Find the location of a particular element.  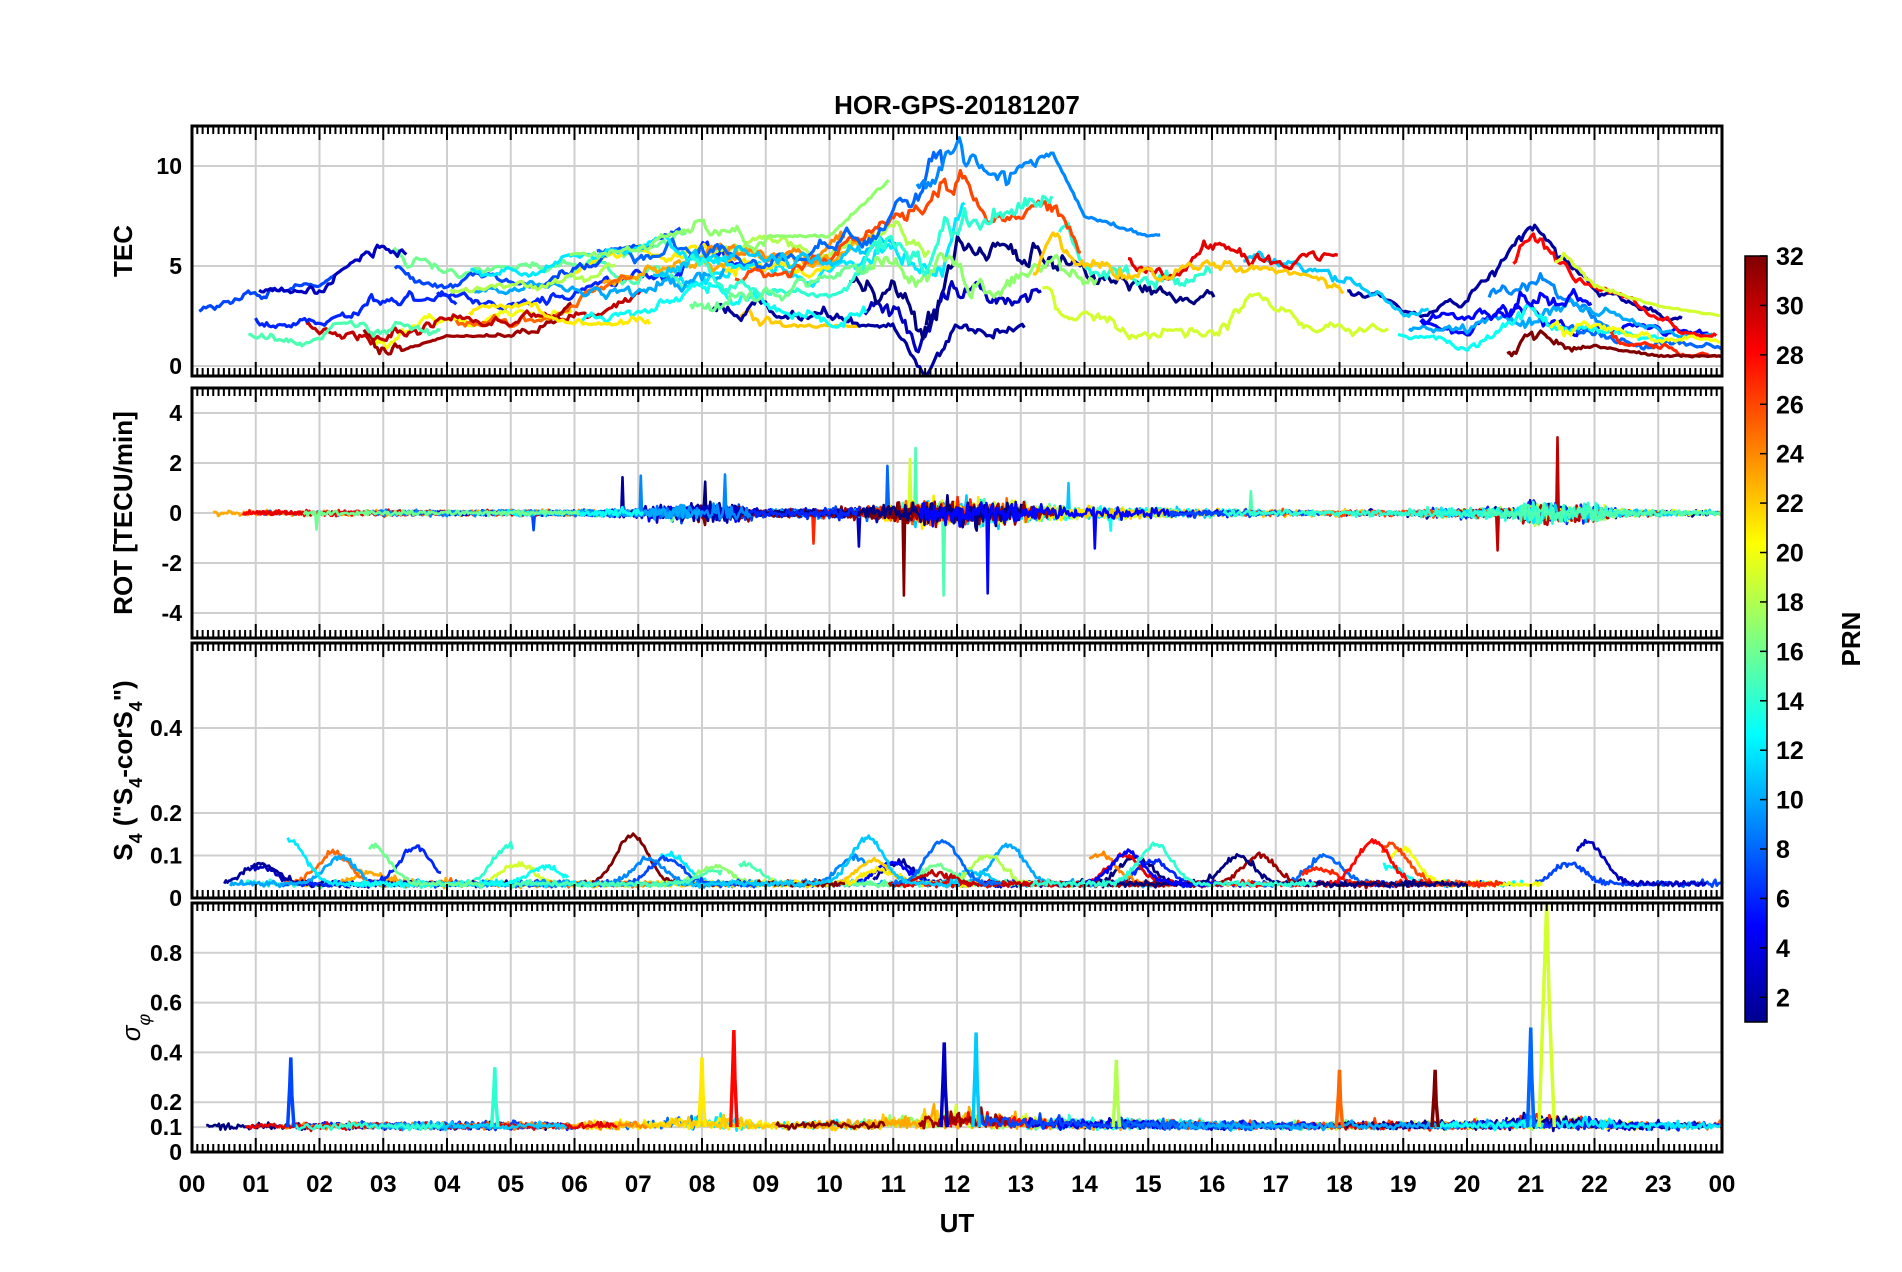

x-tick-label: 06 is located at coordinates (574, 1184).